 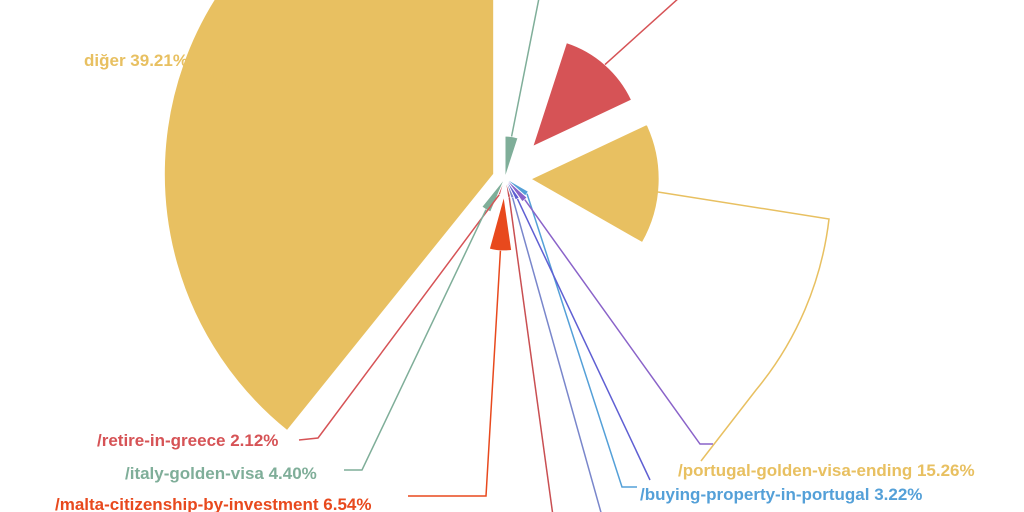 I want to click on leader-line-buying-property-in-portugal, so click(x=581, y=340).